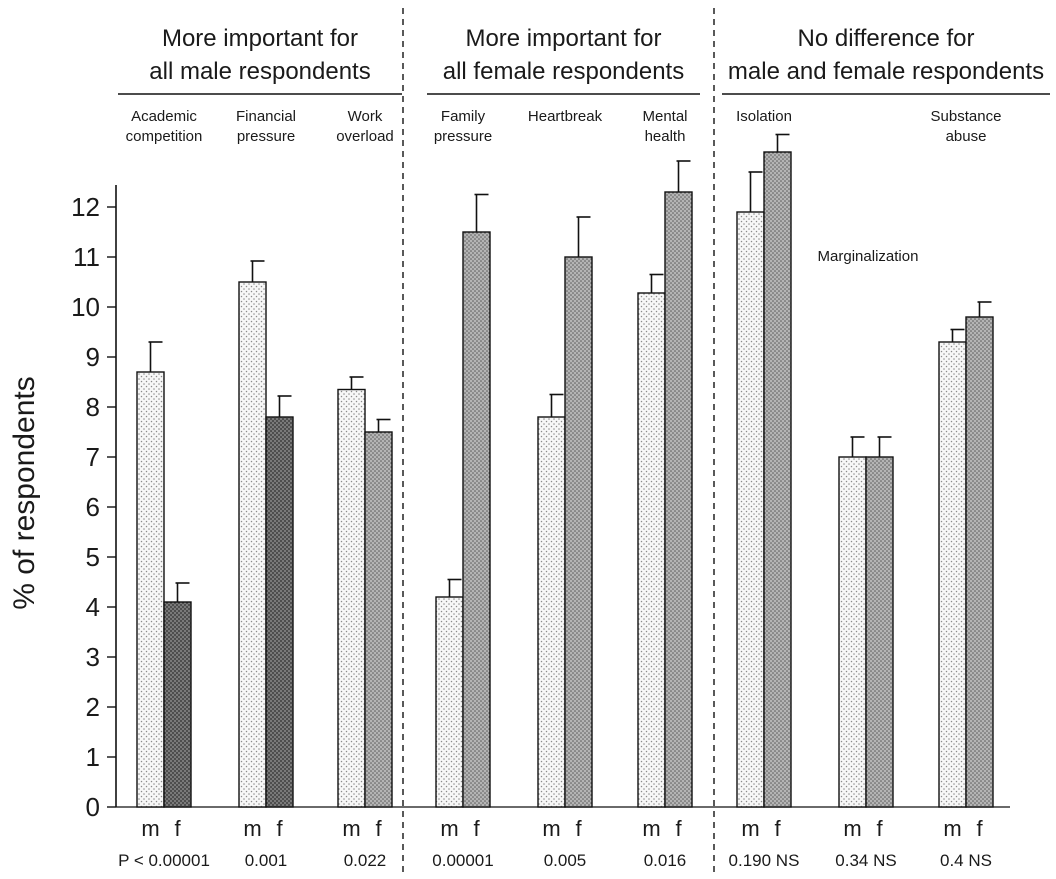 Image resolution: width=1056 pixels, height=879 pixels. What do you see at coordinates (886, 71) in the screenshot?
I see `group-heading: male and female respondents` at bounding box center [886, 71].